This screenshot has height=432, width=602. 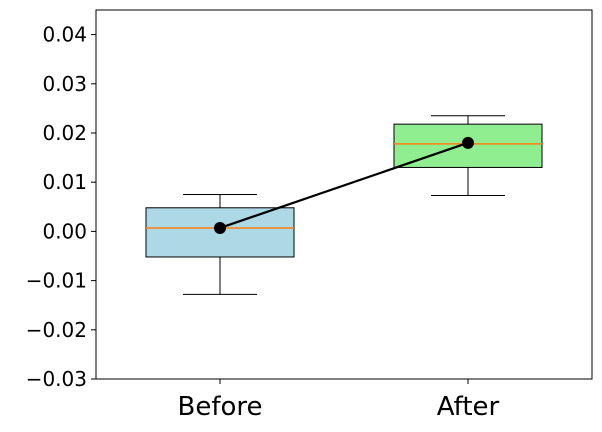 I want to click on mean-point-before, so click(x=220, y=227).